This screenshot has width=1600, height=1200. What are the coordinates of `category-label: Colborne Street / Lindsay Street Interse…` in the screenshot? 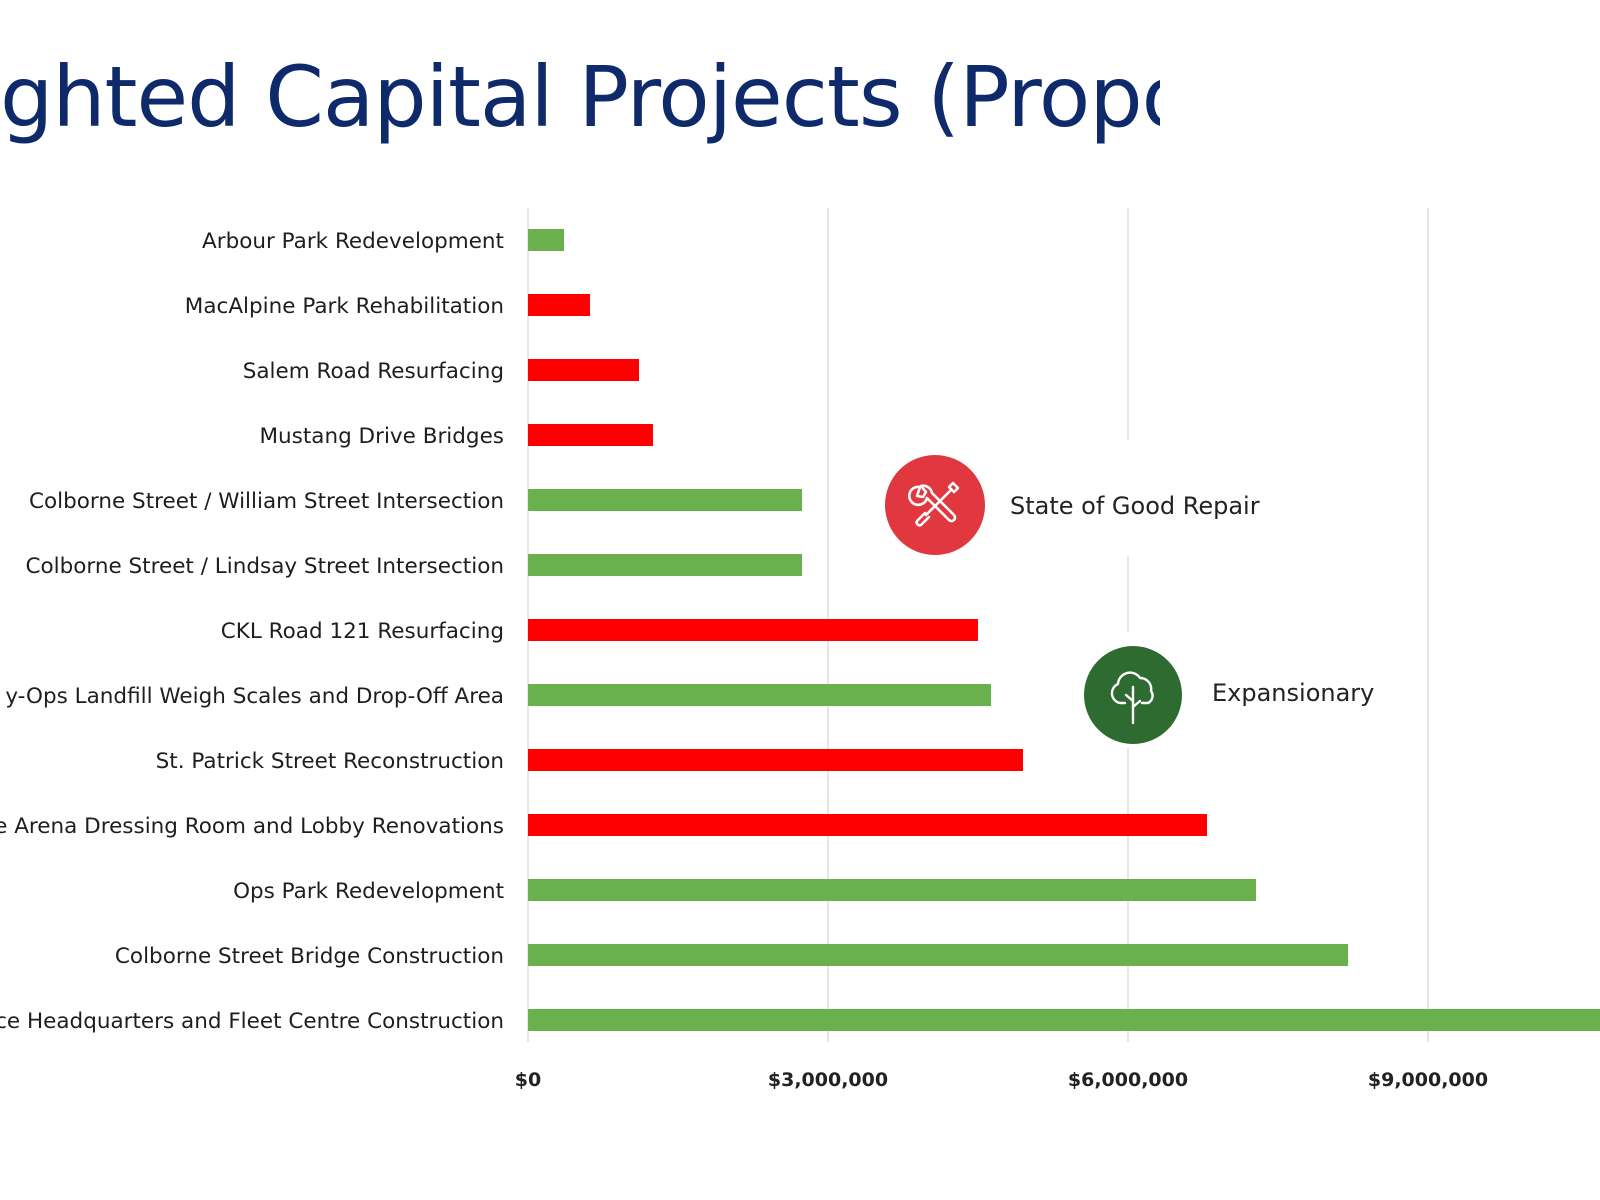 It's located at (264, 566).